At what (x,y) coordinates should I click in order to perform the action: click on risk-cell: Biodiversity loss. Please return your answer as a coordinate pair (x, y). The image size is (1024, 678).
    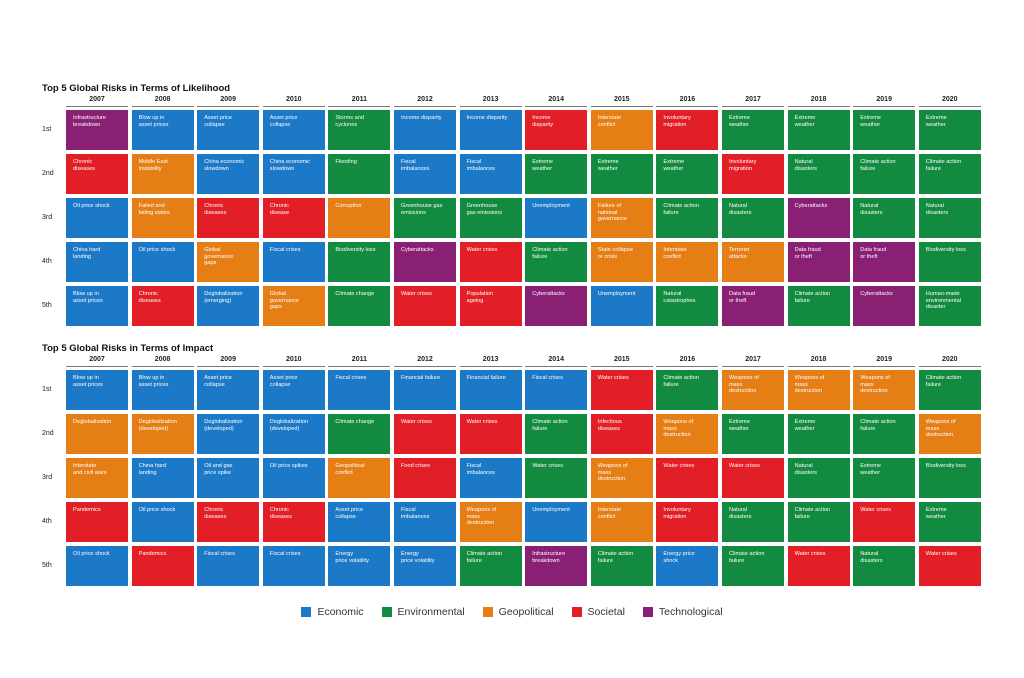
    Looking at the image, I should click on (359, 262).